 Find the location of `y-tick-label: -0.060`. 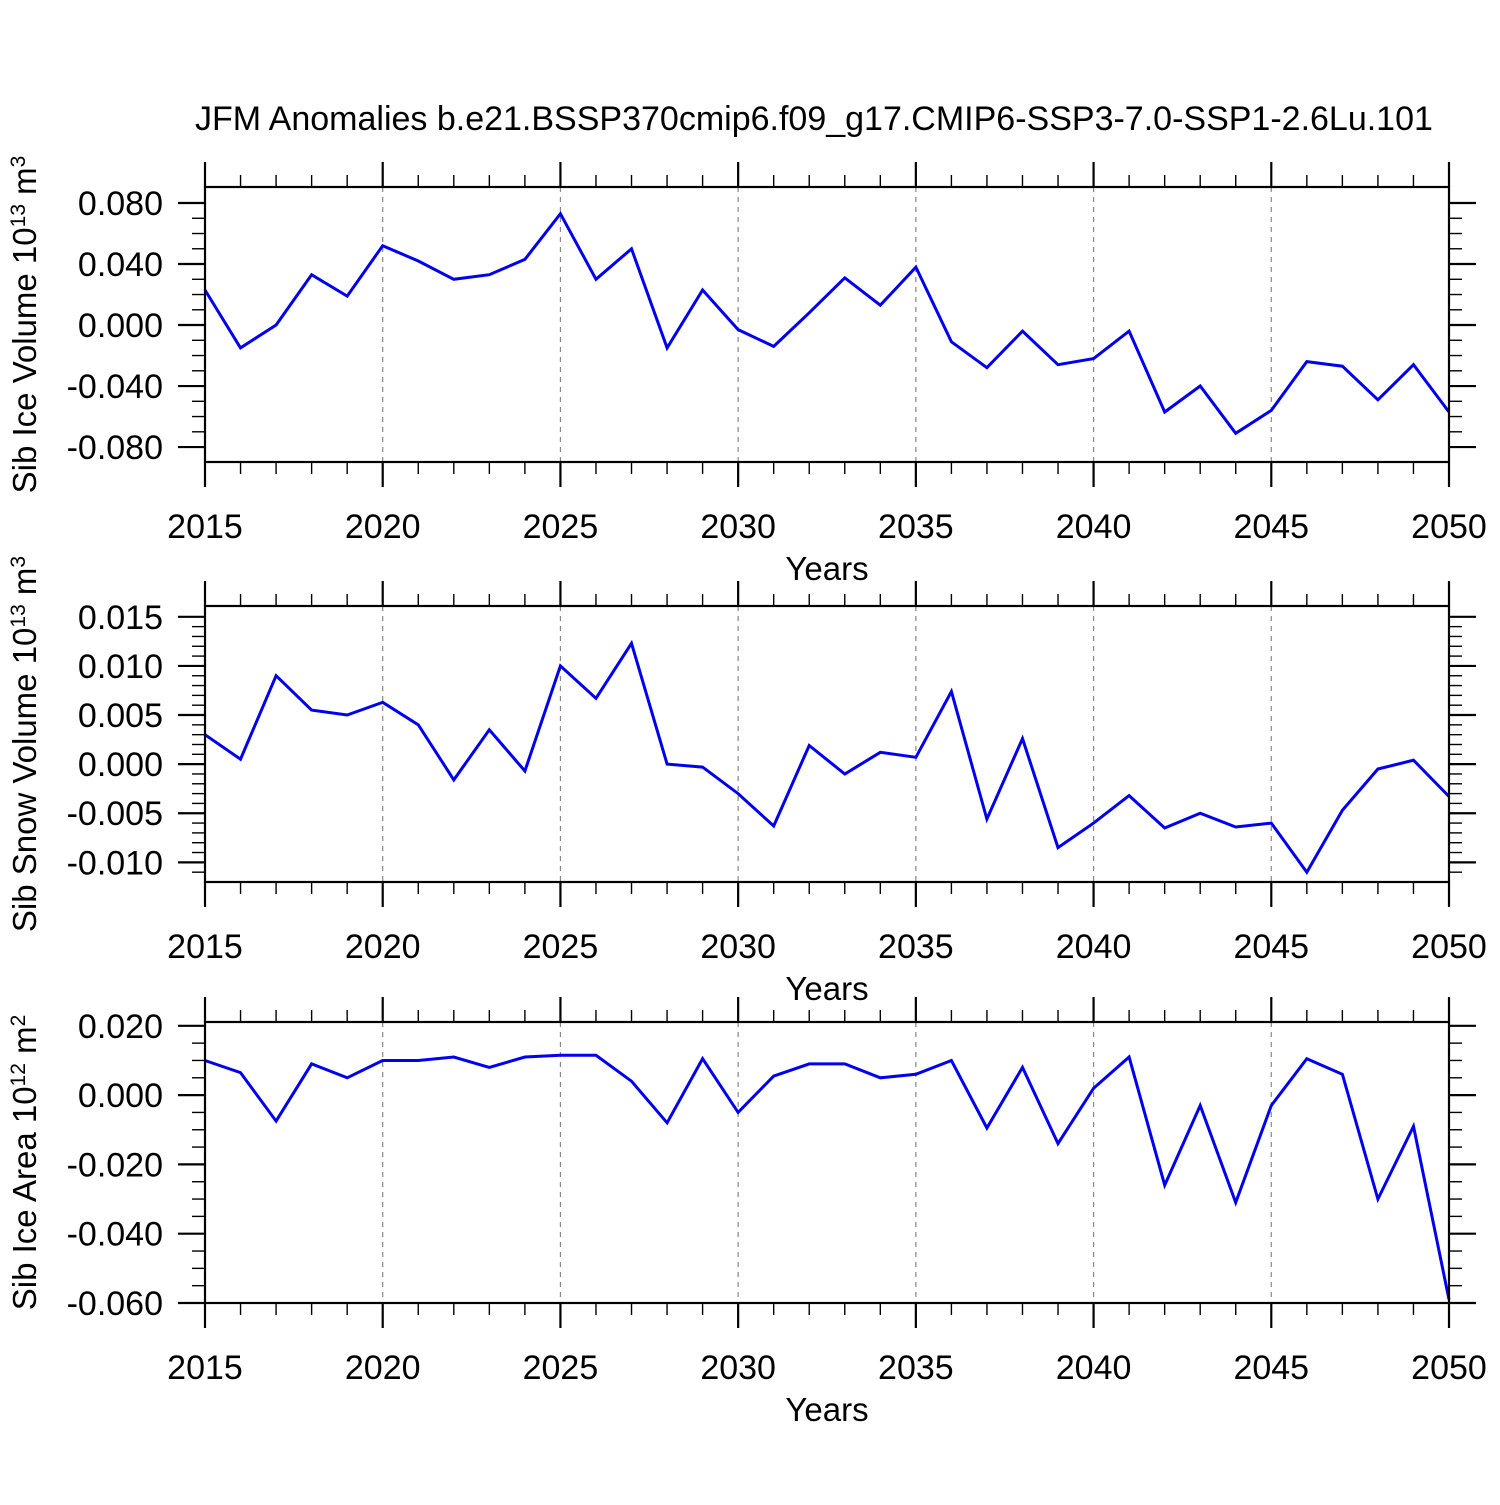

y-tick-label: -0.060 is located at coordinates (115, 1304).